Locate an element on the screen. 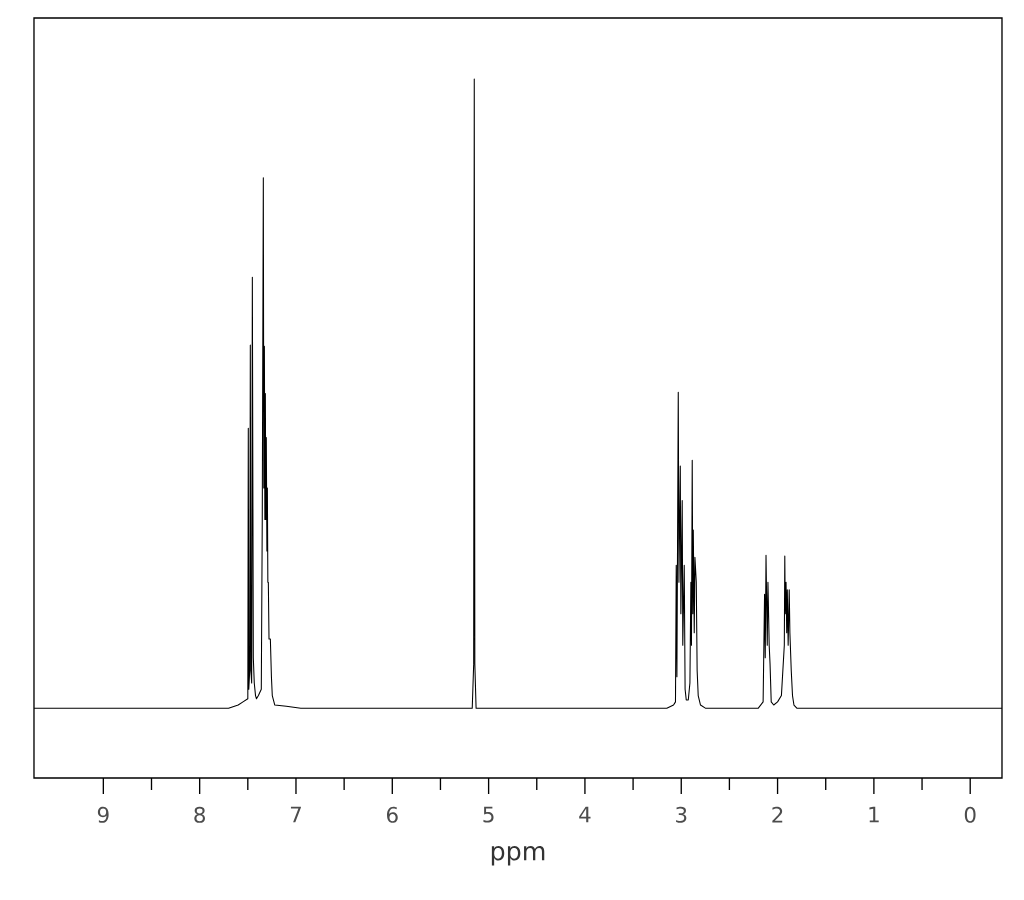 This screenshot has height=900, width=1024. x-axis-title: ppm is located at coordinates (518, 856).